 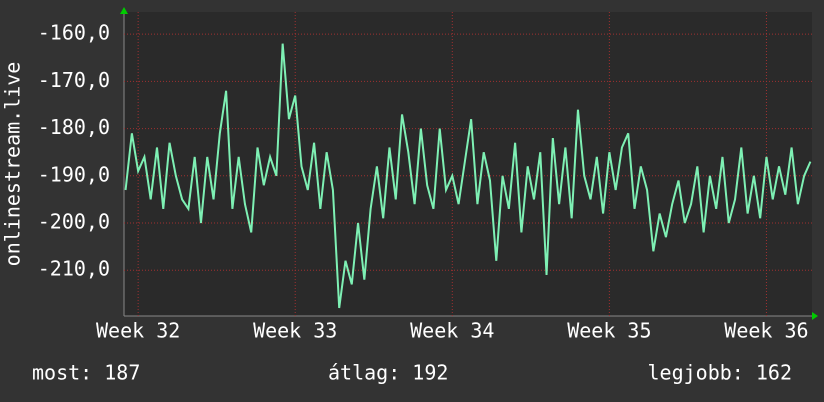 What do you see at coordinates (388, 373) in the screenshot?
I see `footer-average: átlag: 192` at bounding box center [388, 373].